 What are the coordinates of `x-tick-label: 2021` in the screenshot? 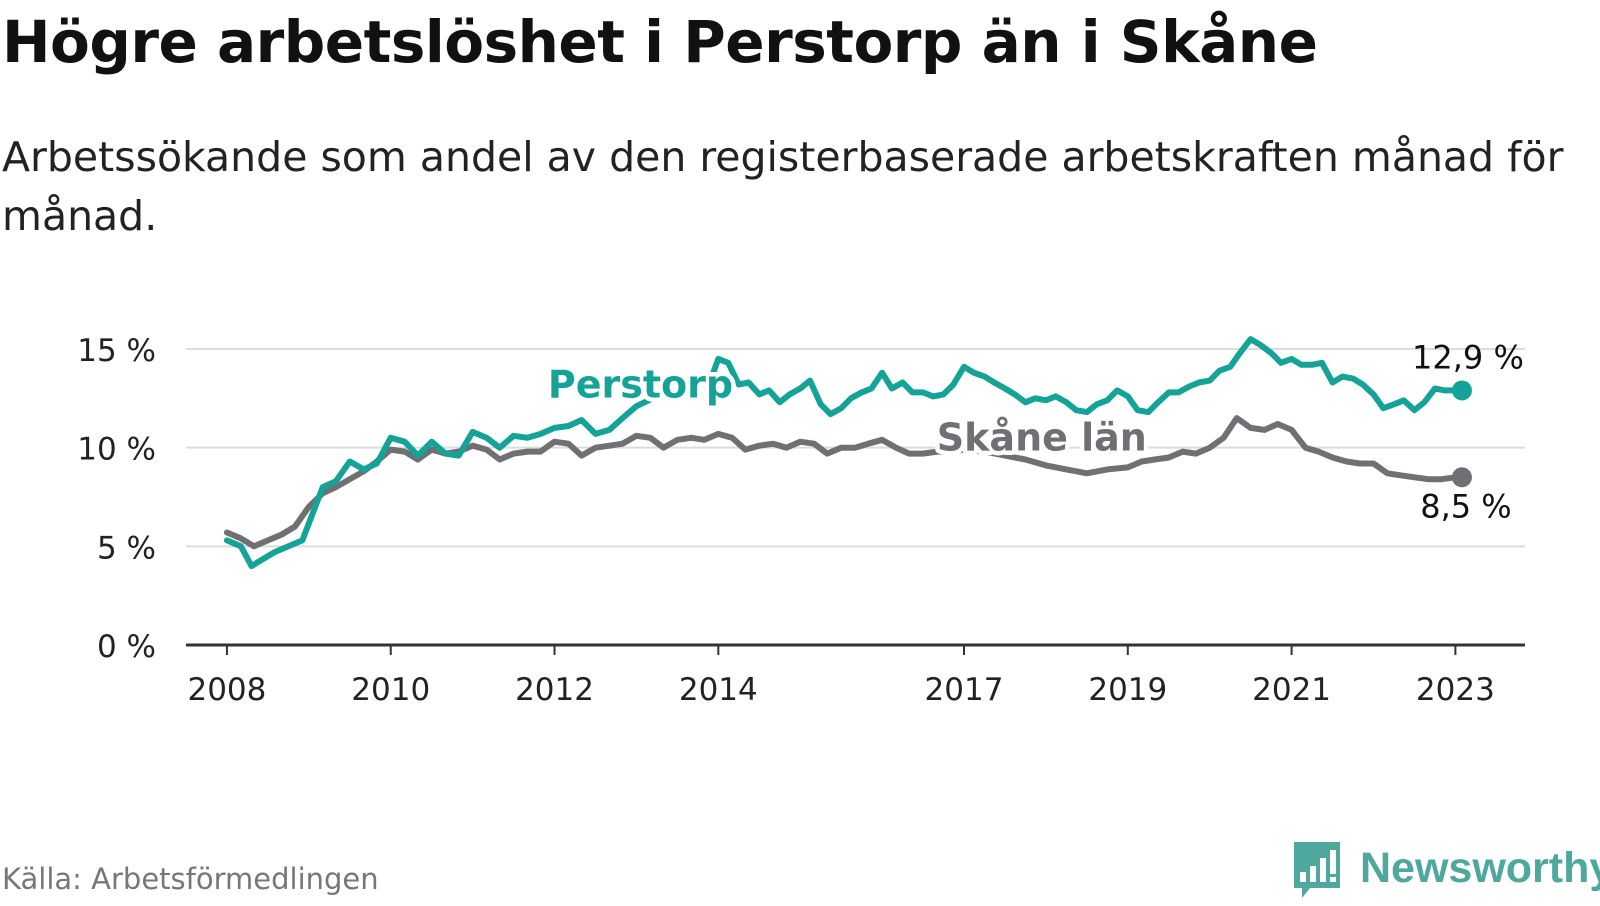 It's located at (1291, 690).